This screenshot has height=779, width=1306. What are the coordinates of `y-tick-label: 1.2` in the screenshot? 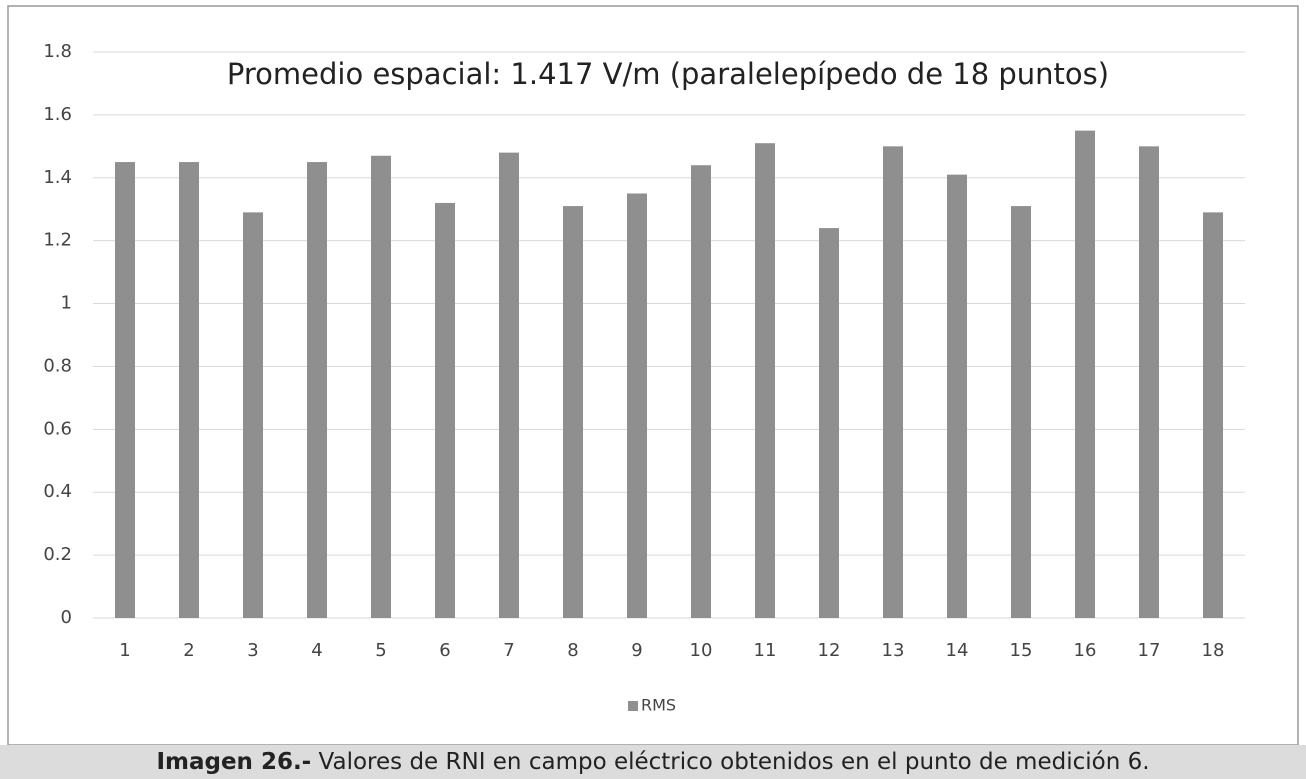 It's located at (57, 240).